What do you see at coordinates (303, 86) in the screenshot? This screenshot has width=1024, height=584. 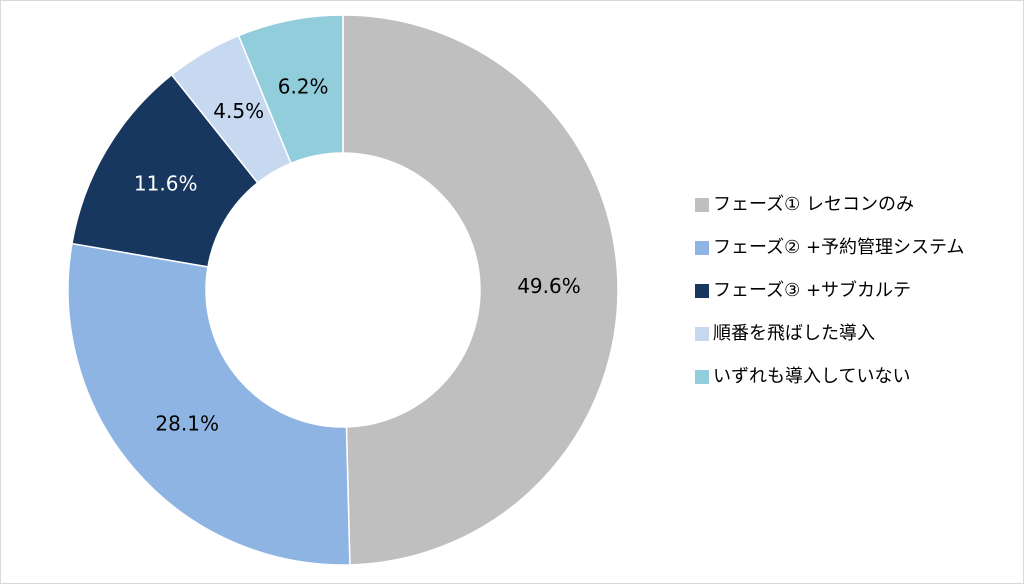 I see `data-label: 6.2%` at bounding box center [303, 86].